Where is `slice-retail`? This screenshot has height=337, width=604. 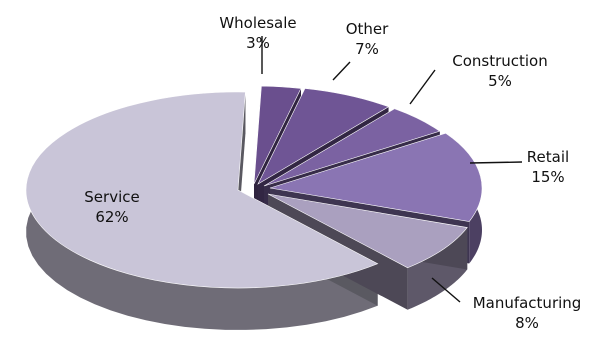 slice-retail is located at coordinates (376, 177).